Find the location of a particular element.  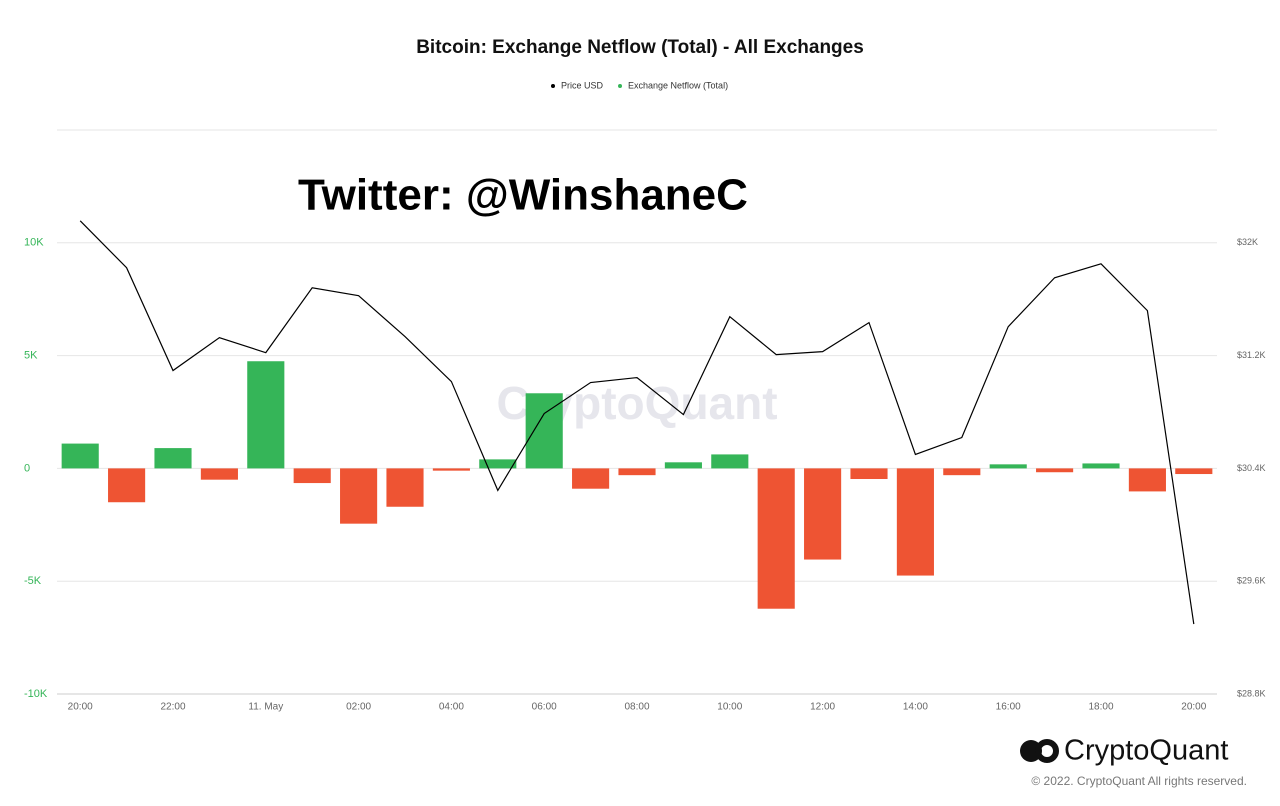

logo-text: CryptoQuant is located at coordinates (1146, 751).